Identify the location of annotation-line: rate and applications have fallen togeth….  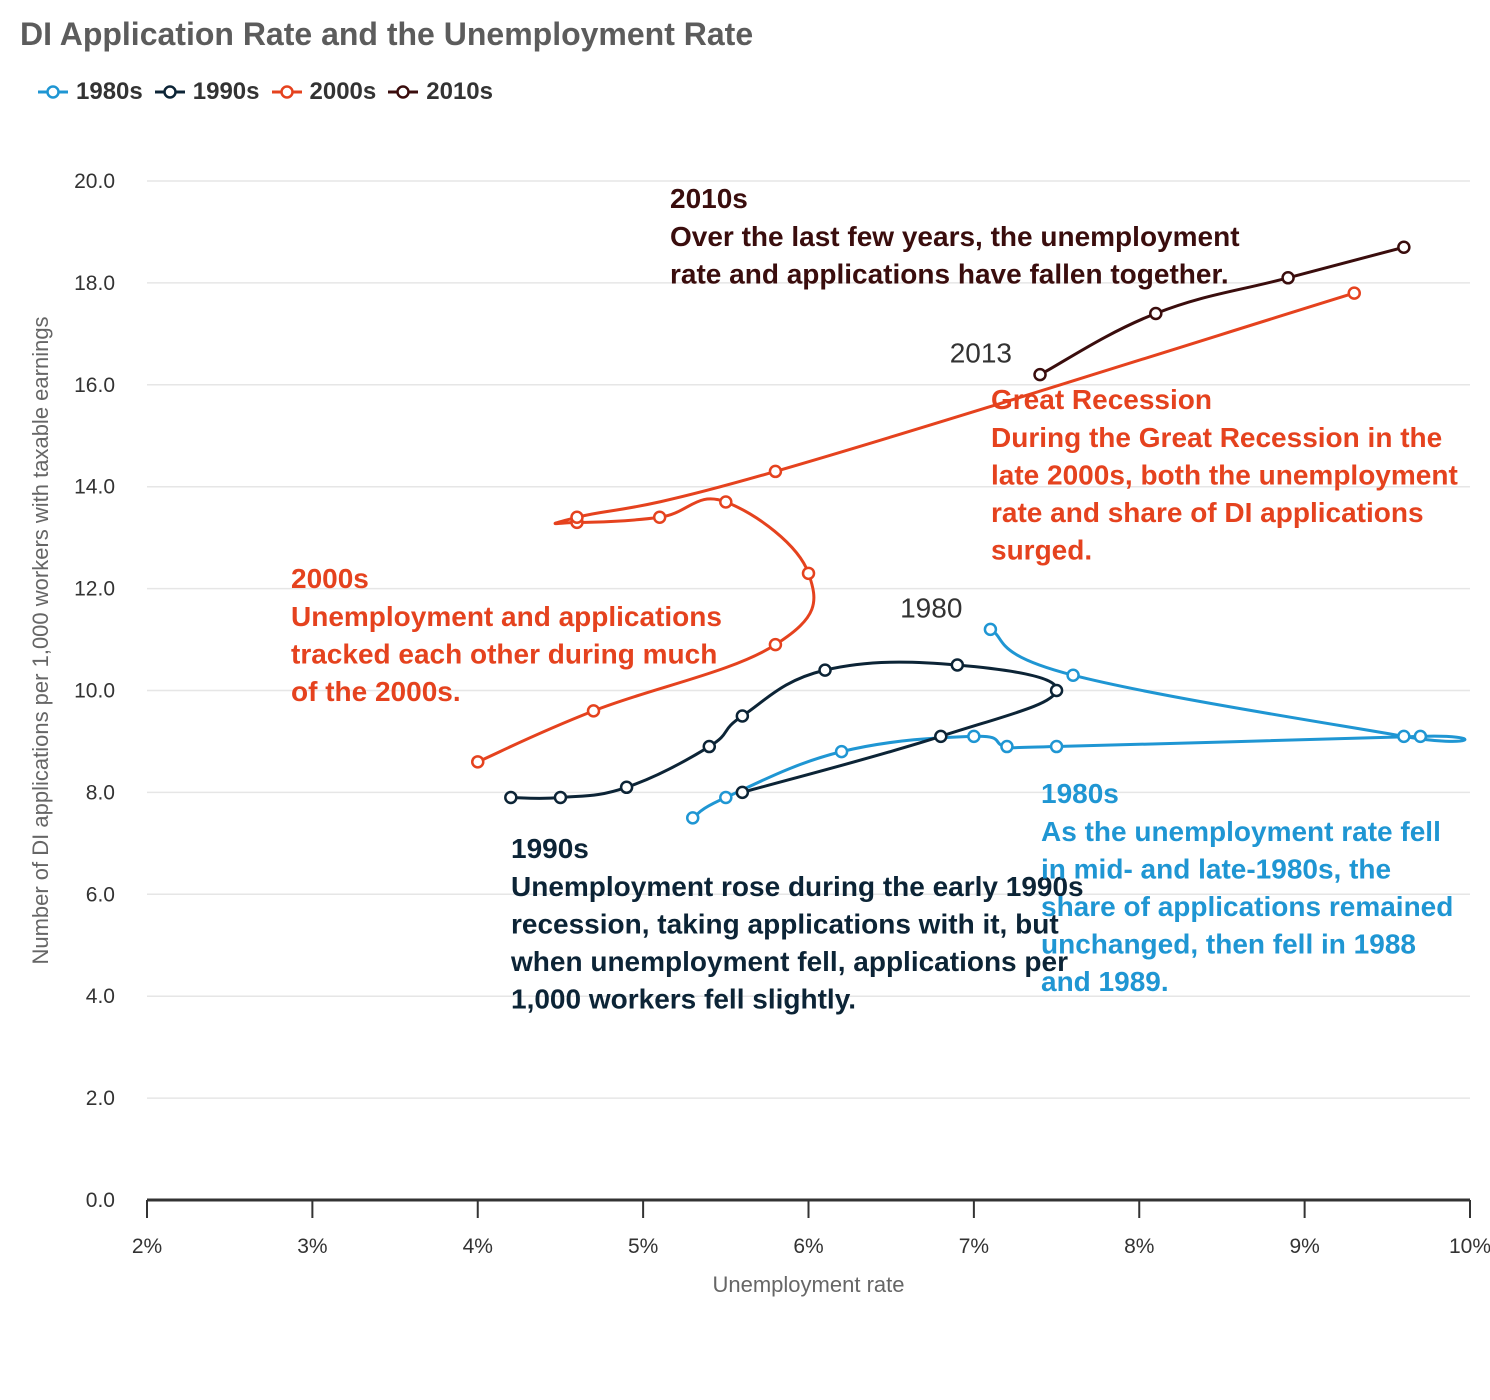
(949, 274).